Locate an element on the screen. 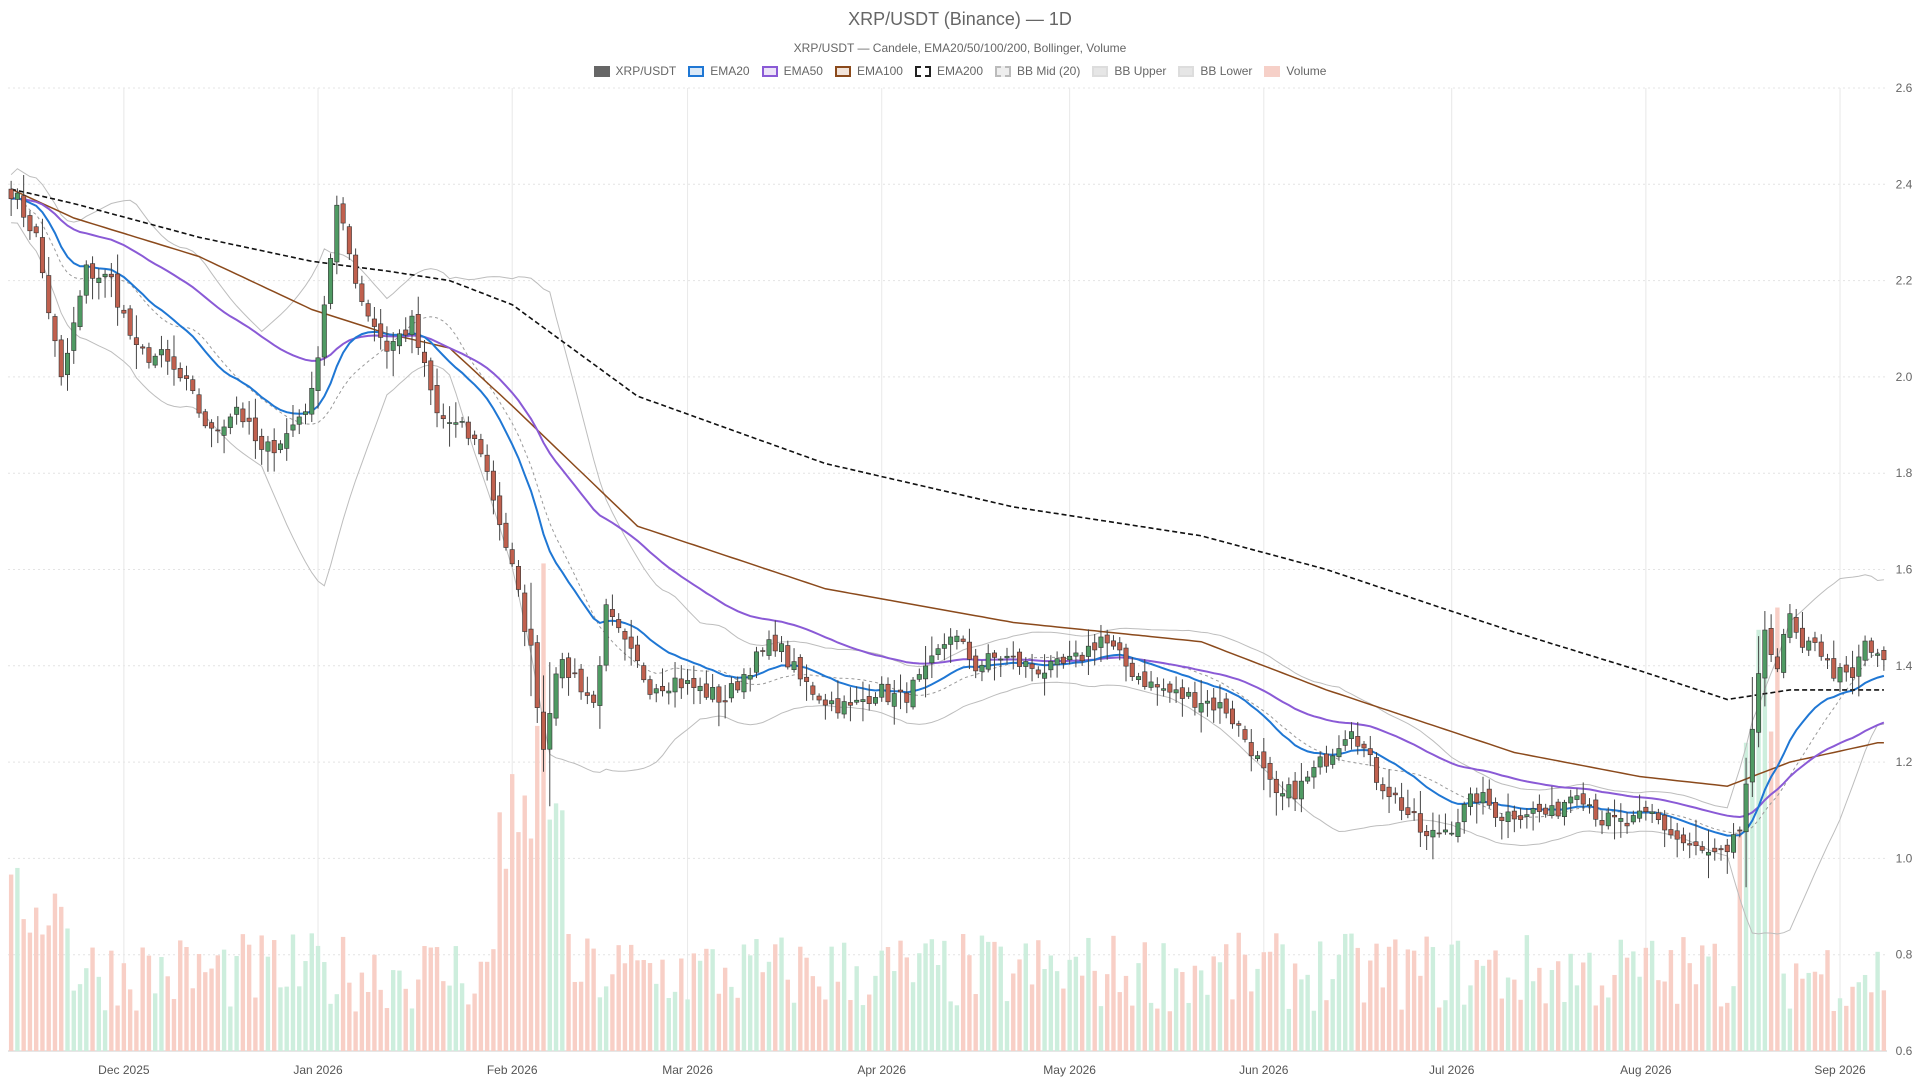 The image size is (1920, 1080). legend-item: EMA200 is located at coordinates (948, 71).